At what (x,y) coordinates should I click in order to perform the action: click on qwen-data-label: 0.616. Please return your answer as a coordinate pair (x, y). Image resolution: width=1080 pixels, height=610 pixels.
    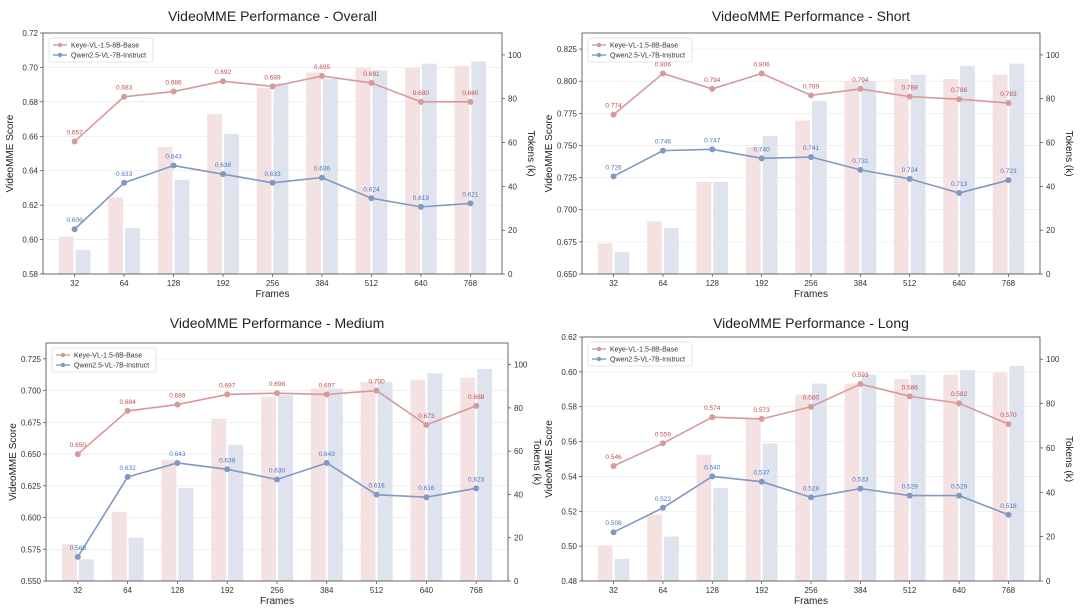
    Looking at the image, I should click on (426, 488).